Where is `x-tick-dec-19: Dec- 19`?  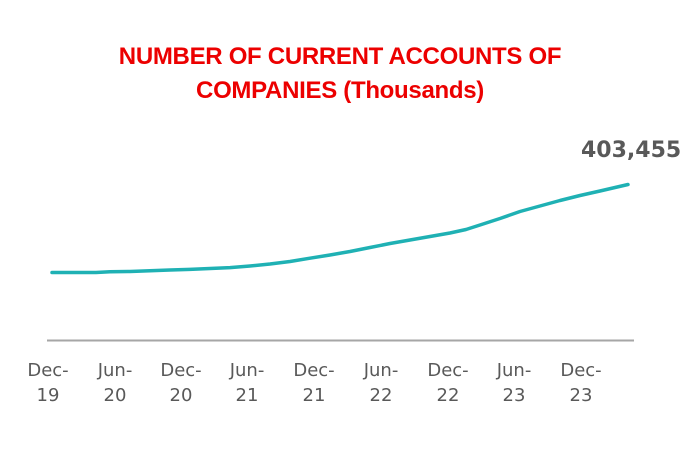 x-tick-dec-19: Dec- 19 is located at coordinates (48, 383).